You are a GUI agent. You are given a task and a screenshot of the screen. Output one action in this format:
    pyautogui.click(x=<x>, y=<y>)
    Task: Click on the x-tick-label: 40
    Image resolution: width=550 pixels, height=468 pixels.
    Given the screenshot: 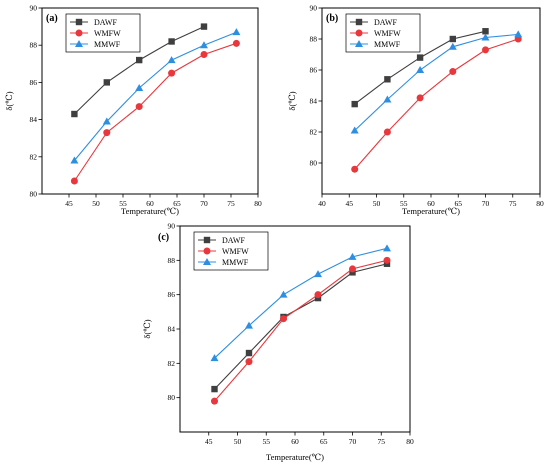 What is the action you would take?
    pyautogui.click(x=322, y=203)
    